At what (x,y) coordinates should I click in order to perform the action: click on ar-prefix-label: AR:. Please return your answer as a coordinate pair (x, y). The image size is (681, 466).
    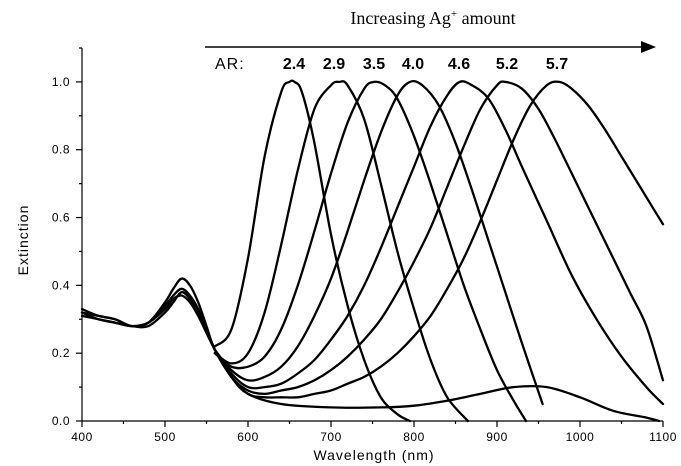
    Looking at the image, I should click on (230, 64).